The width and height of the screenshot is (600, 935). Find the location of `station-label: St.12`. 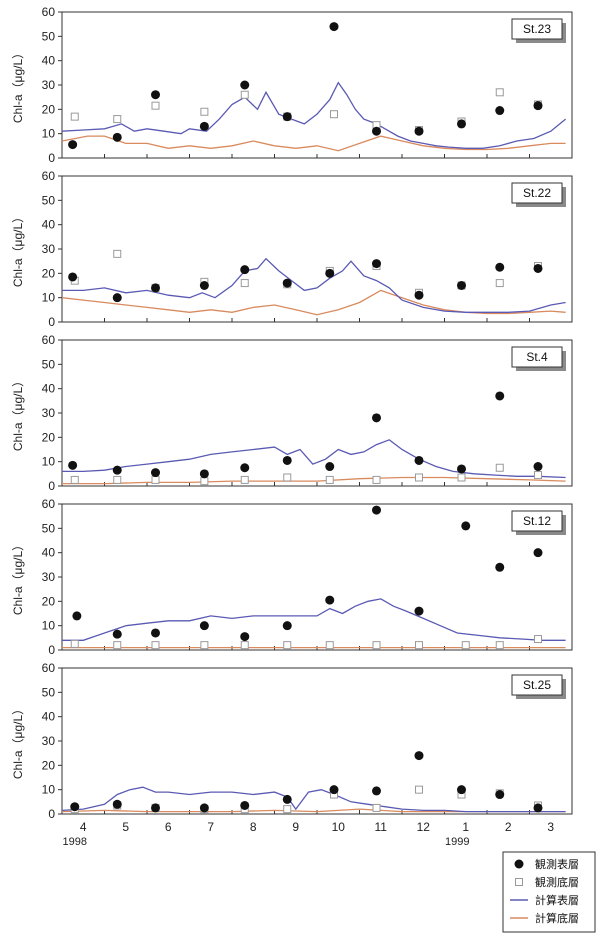

station-label: St.12 is located at coordinates (537, 521).